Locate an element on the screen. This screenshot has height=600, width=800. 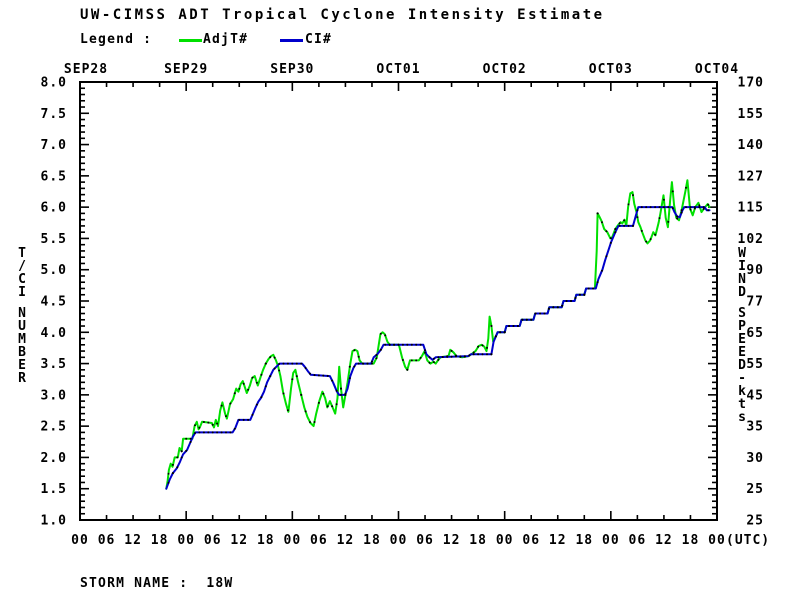
ci-legend-label: CI# is located at coordinates (319, 39).